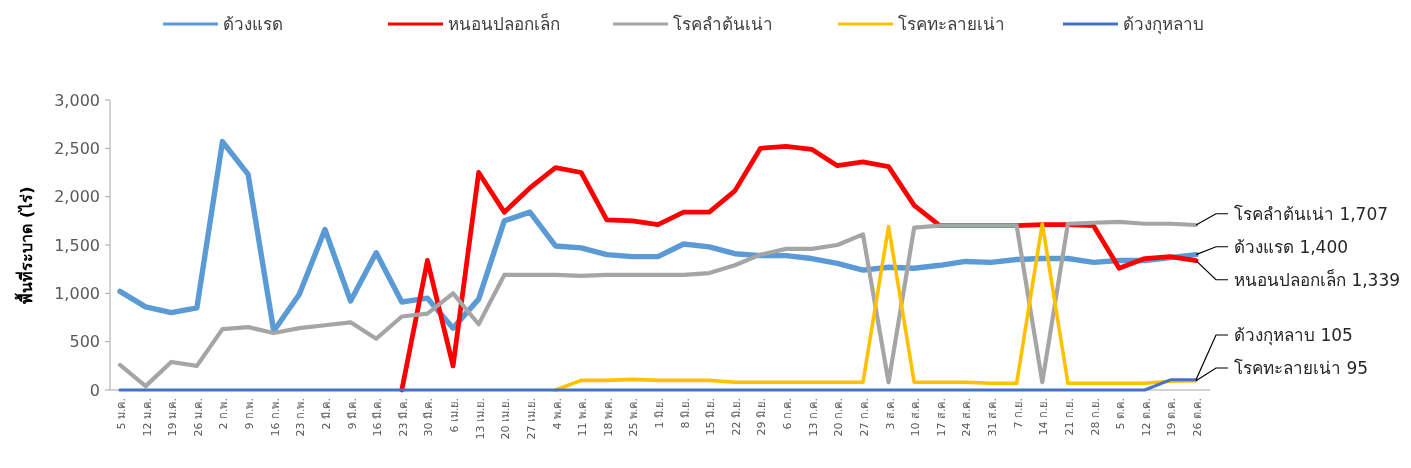 The height and width of the screenshot is (468, 1411). What do you see at coordinates (736, 417) in the screenshot?
I see `x-tick-label: 22 มิ.ย.` at bounding box center [736, 417].